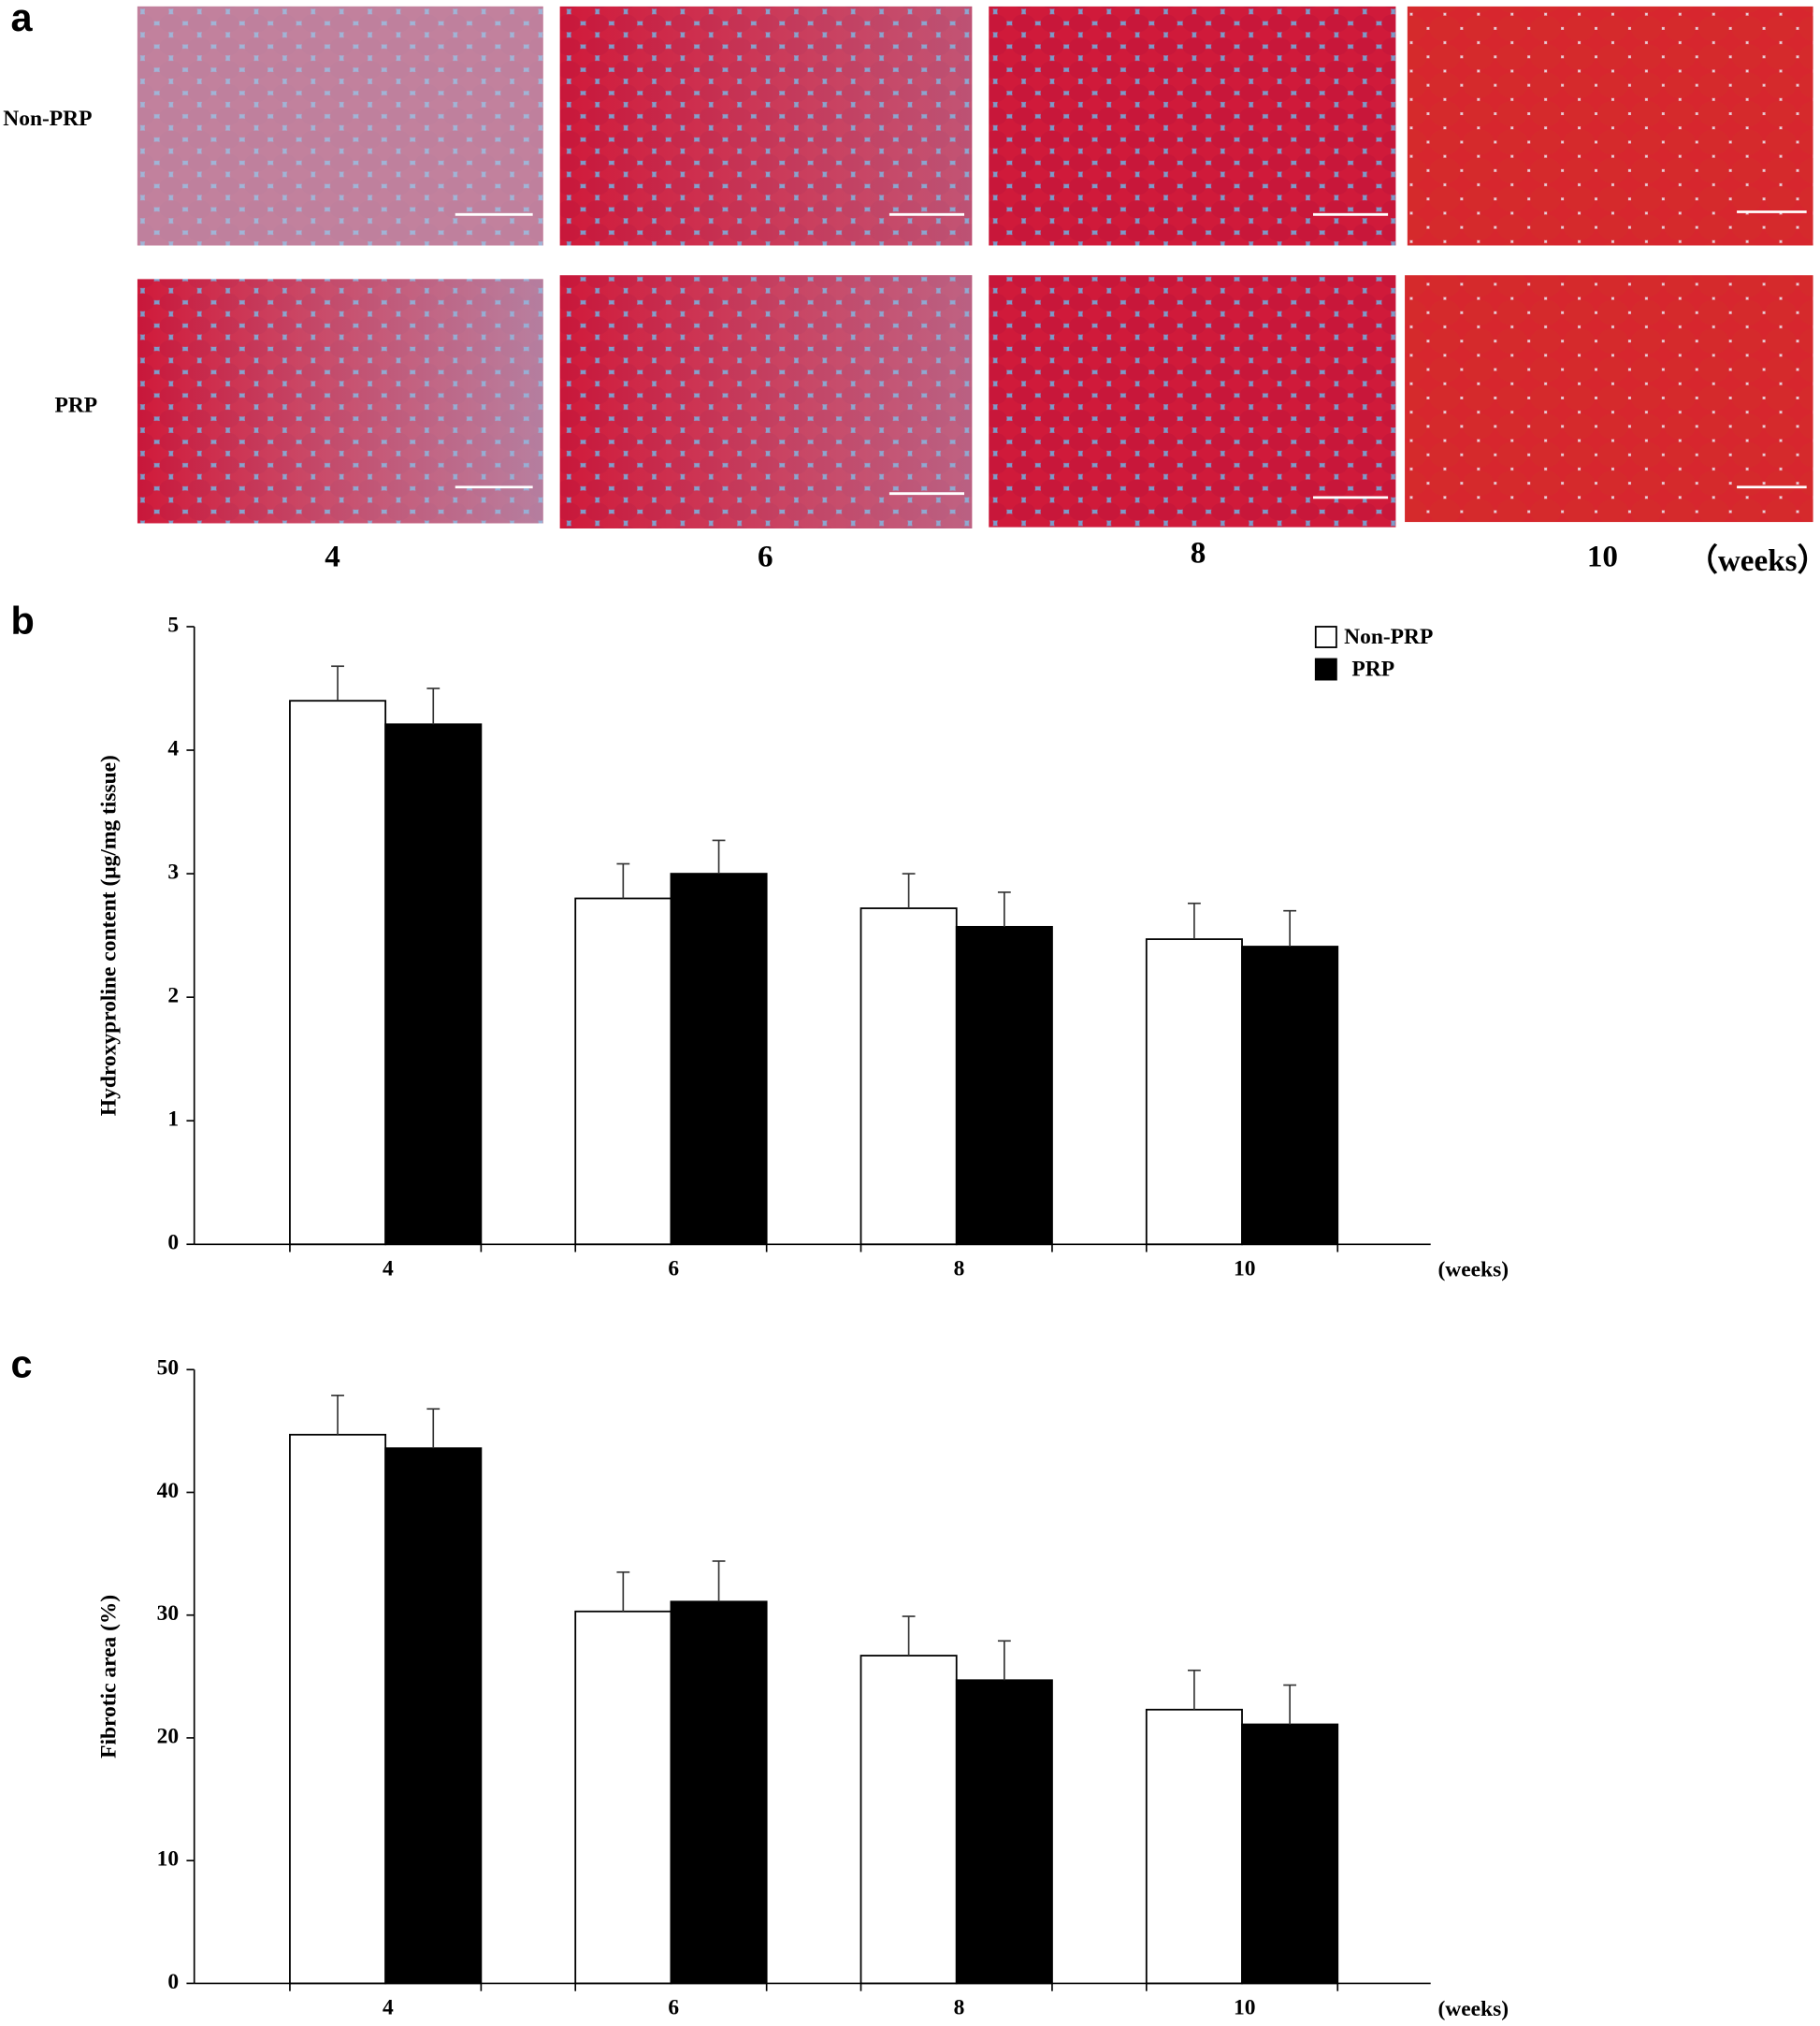 The height and width of the screenshot is (2026, 1820). What do you see at coordinates (168, 1736) in the screenshot?
I see `y-tick-label: 20` at bounding box center [168, 1736].